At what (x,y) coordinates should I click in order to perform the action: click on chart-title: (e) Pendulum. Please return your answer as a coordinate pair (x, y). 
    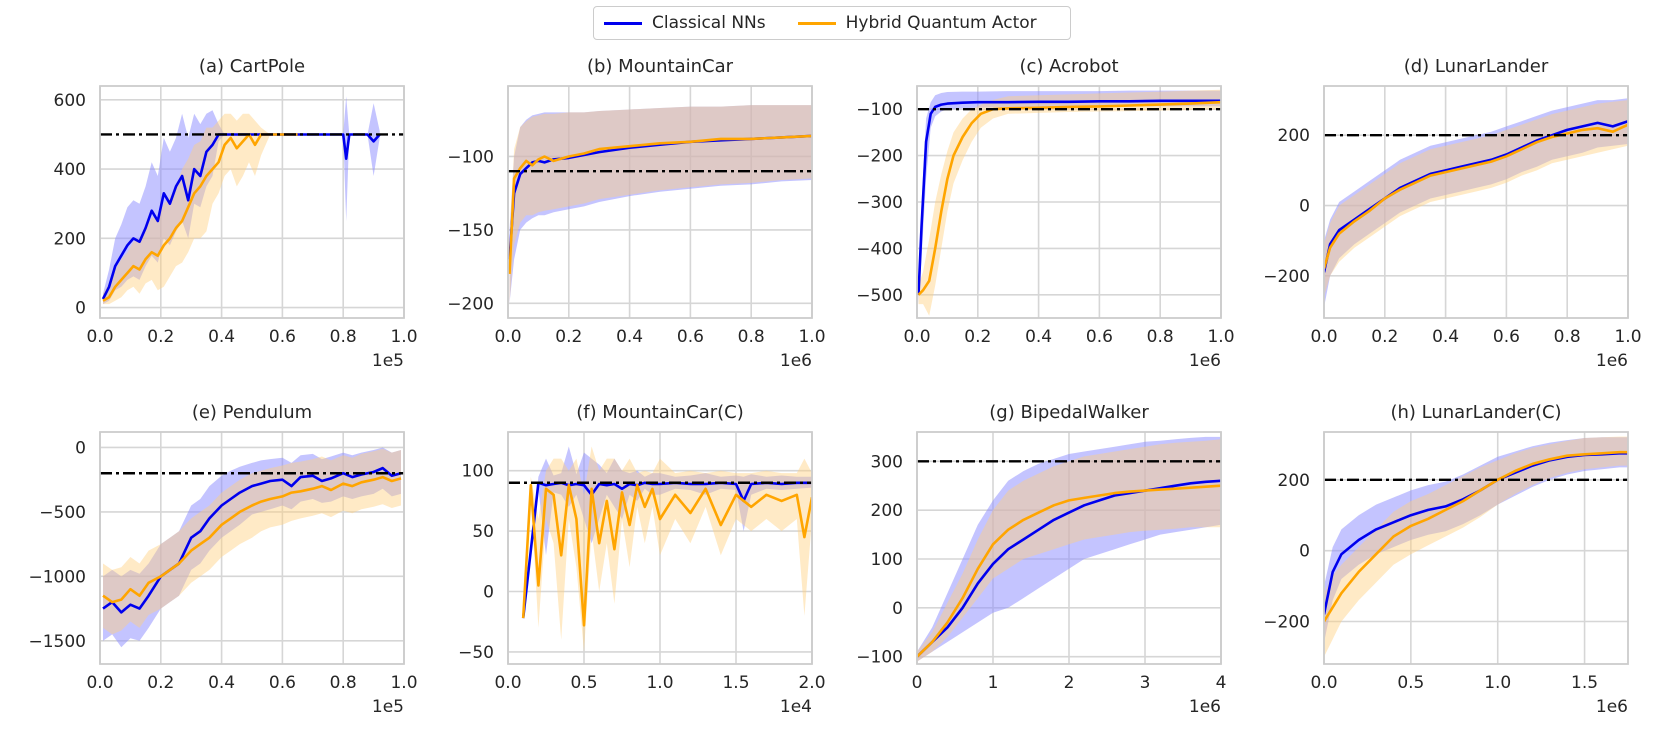
    Looking at the image, I should click on (252, 412).